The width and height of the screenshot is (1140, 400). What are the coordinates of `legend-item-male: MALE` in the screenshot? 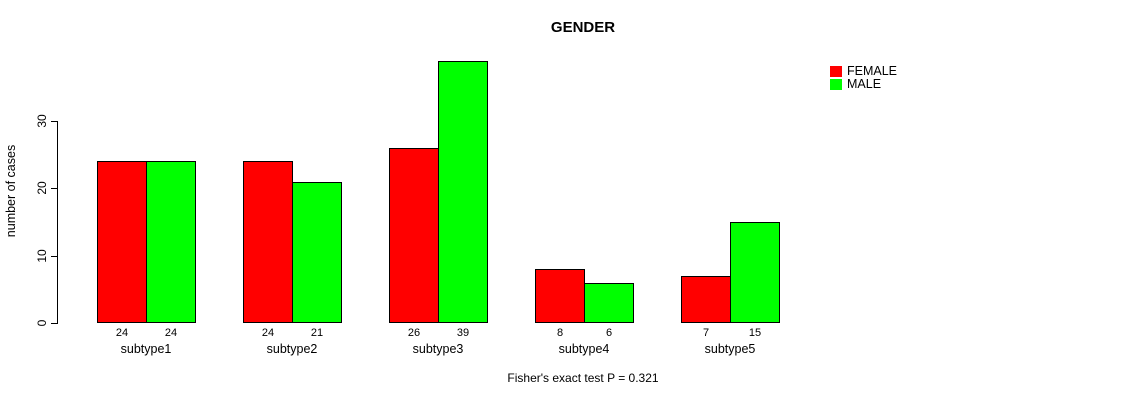 It's located at (863, 84).